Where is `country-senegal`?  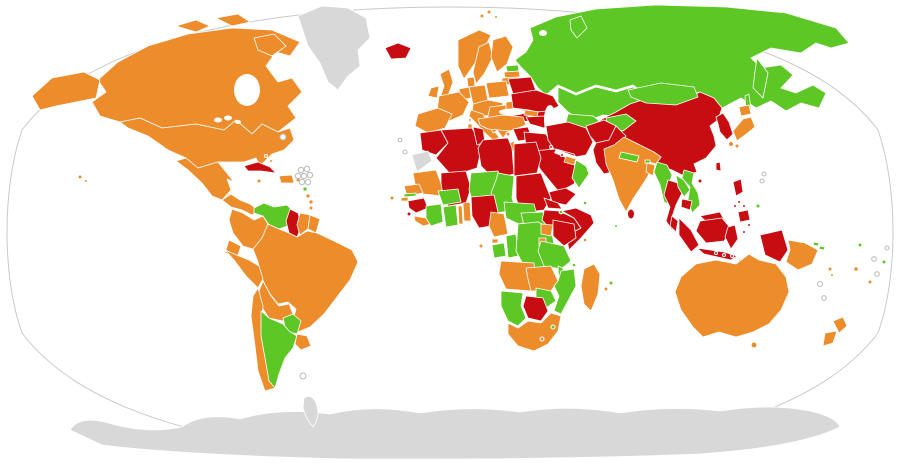
country-senegal is located at coordinates (413, 190).